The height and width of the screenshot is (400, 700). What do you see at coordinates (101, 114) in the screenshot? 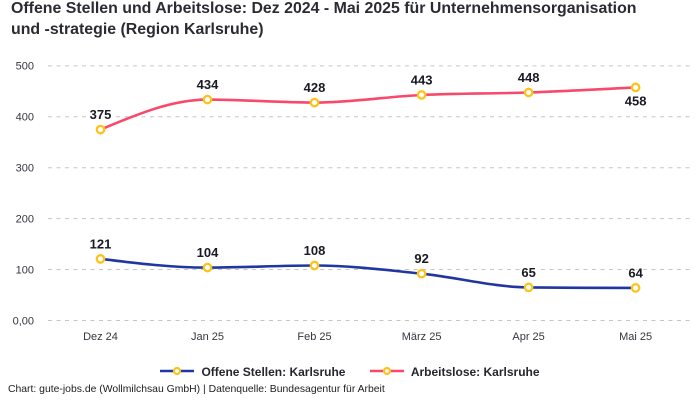
I see `svg-text: 375` at bounding box center [101, 114].